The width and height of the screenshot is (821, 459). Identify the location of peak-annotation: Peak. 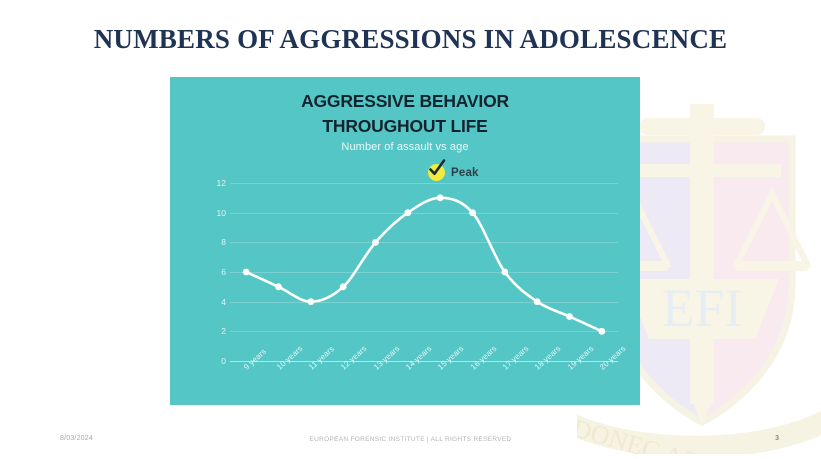
(453, 170).